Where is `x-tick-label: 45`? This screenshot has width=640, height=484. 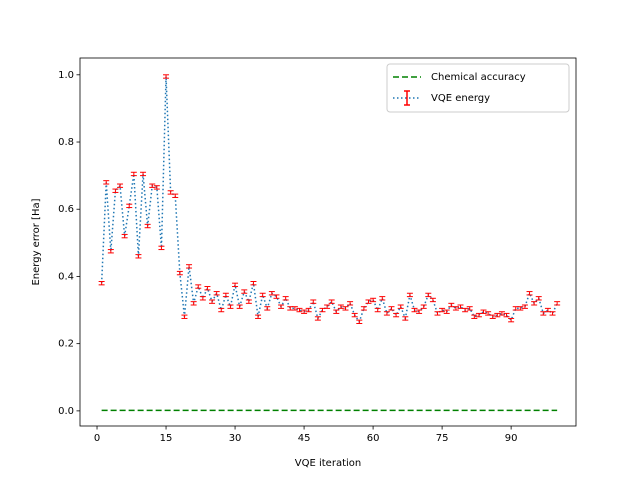
x-tick-label: 45 is located at coordinates (304, 438).